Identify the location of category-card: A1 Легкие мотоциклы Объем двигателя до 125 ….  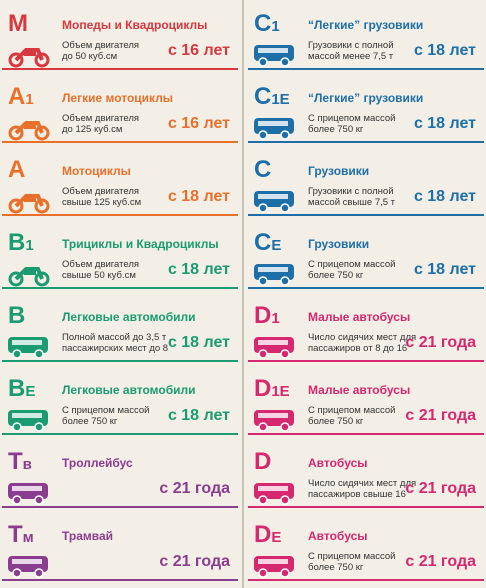
(120, 113).